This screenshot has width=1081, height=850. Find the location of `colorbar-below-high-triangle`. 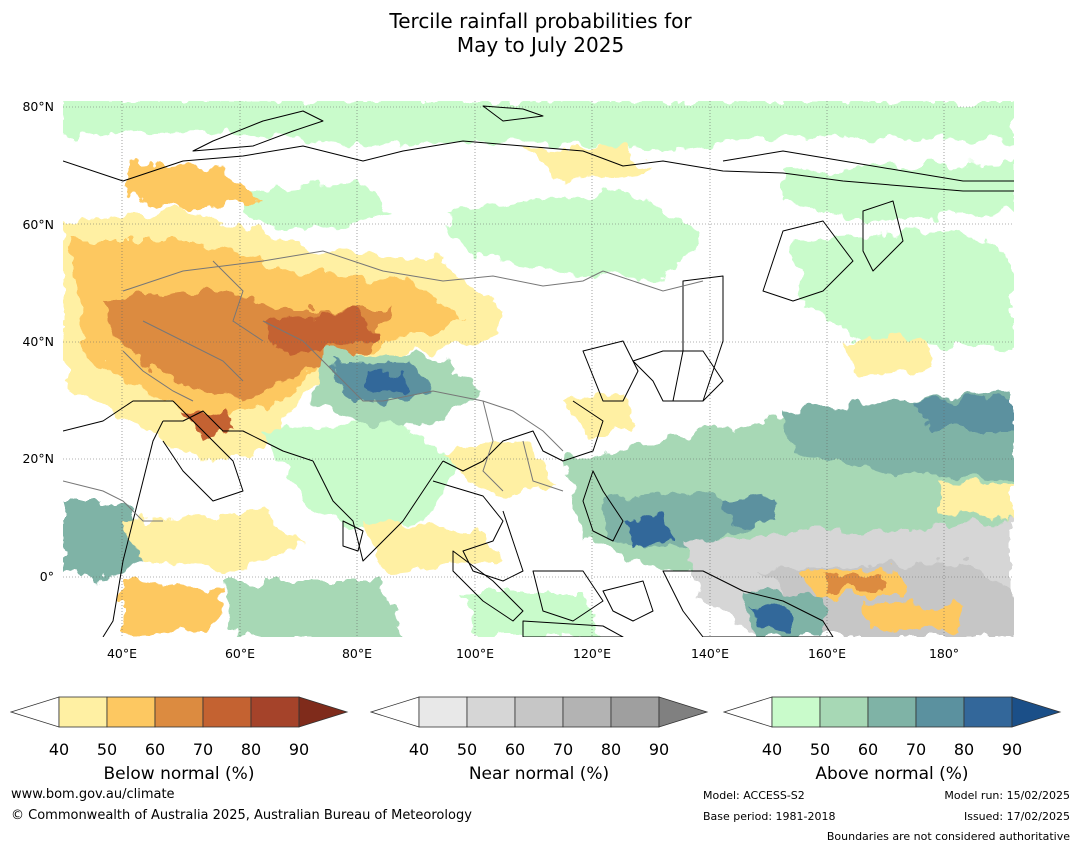

colorbar-below-high-triangle is located at coordinates (323, 712).